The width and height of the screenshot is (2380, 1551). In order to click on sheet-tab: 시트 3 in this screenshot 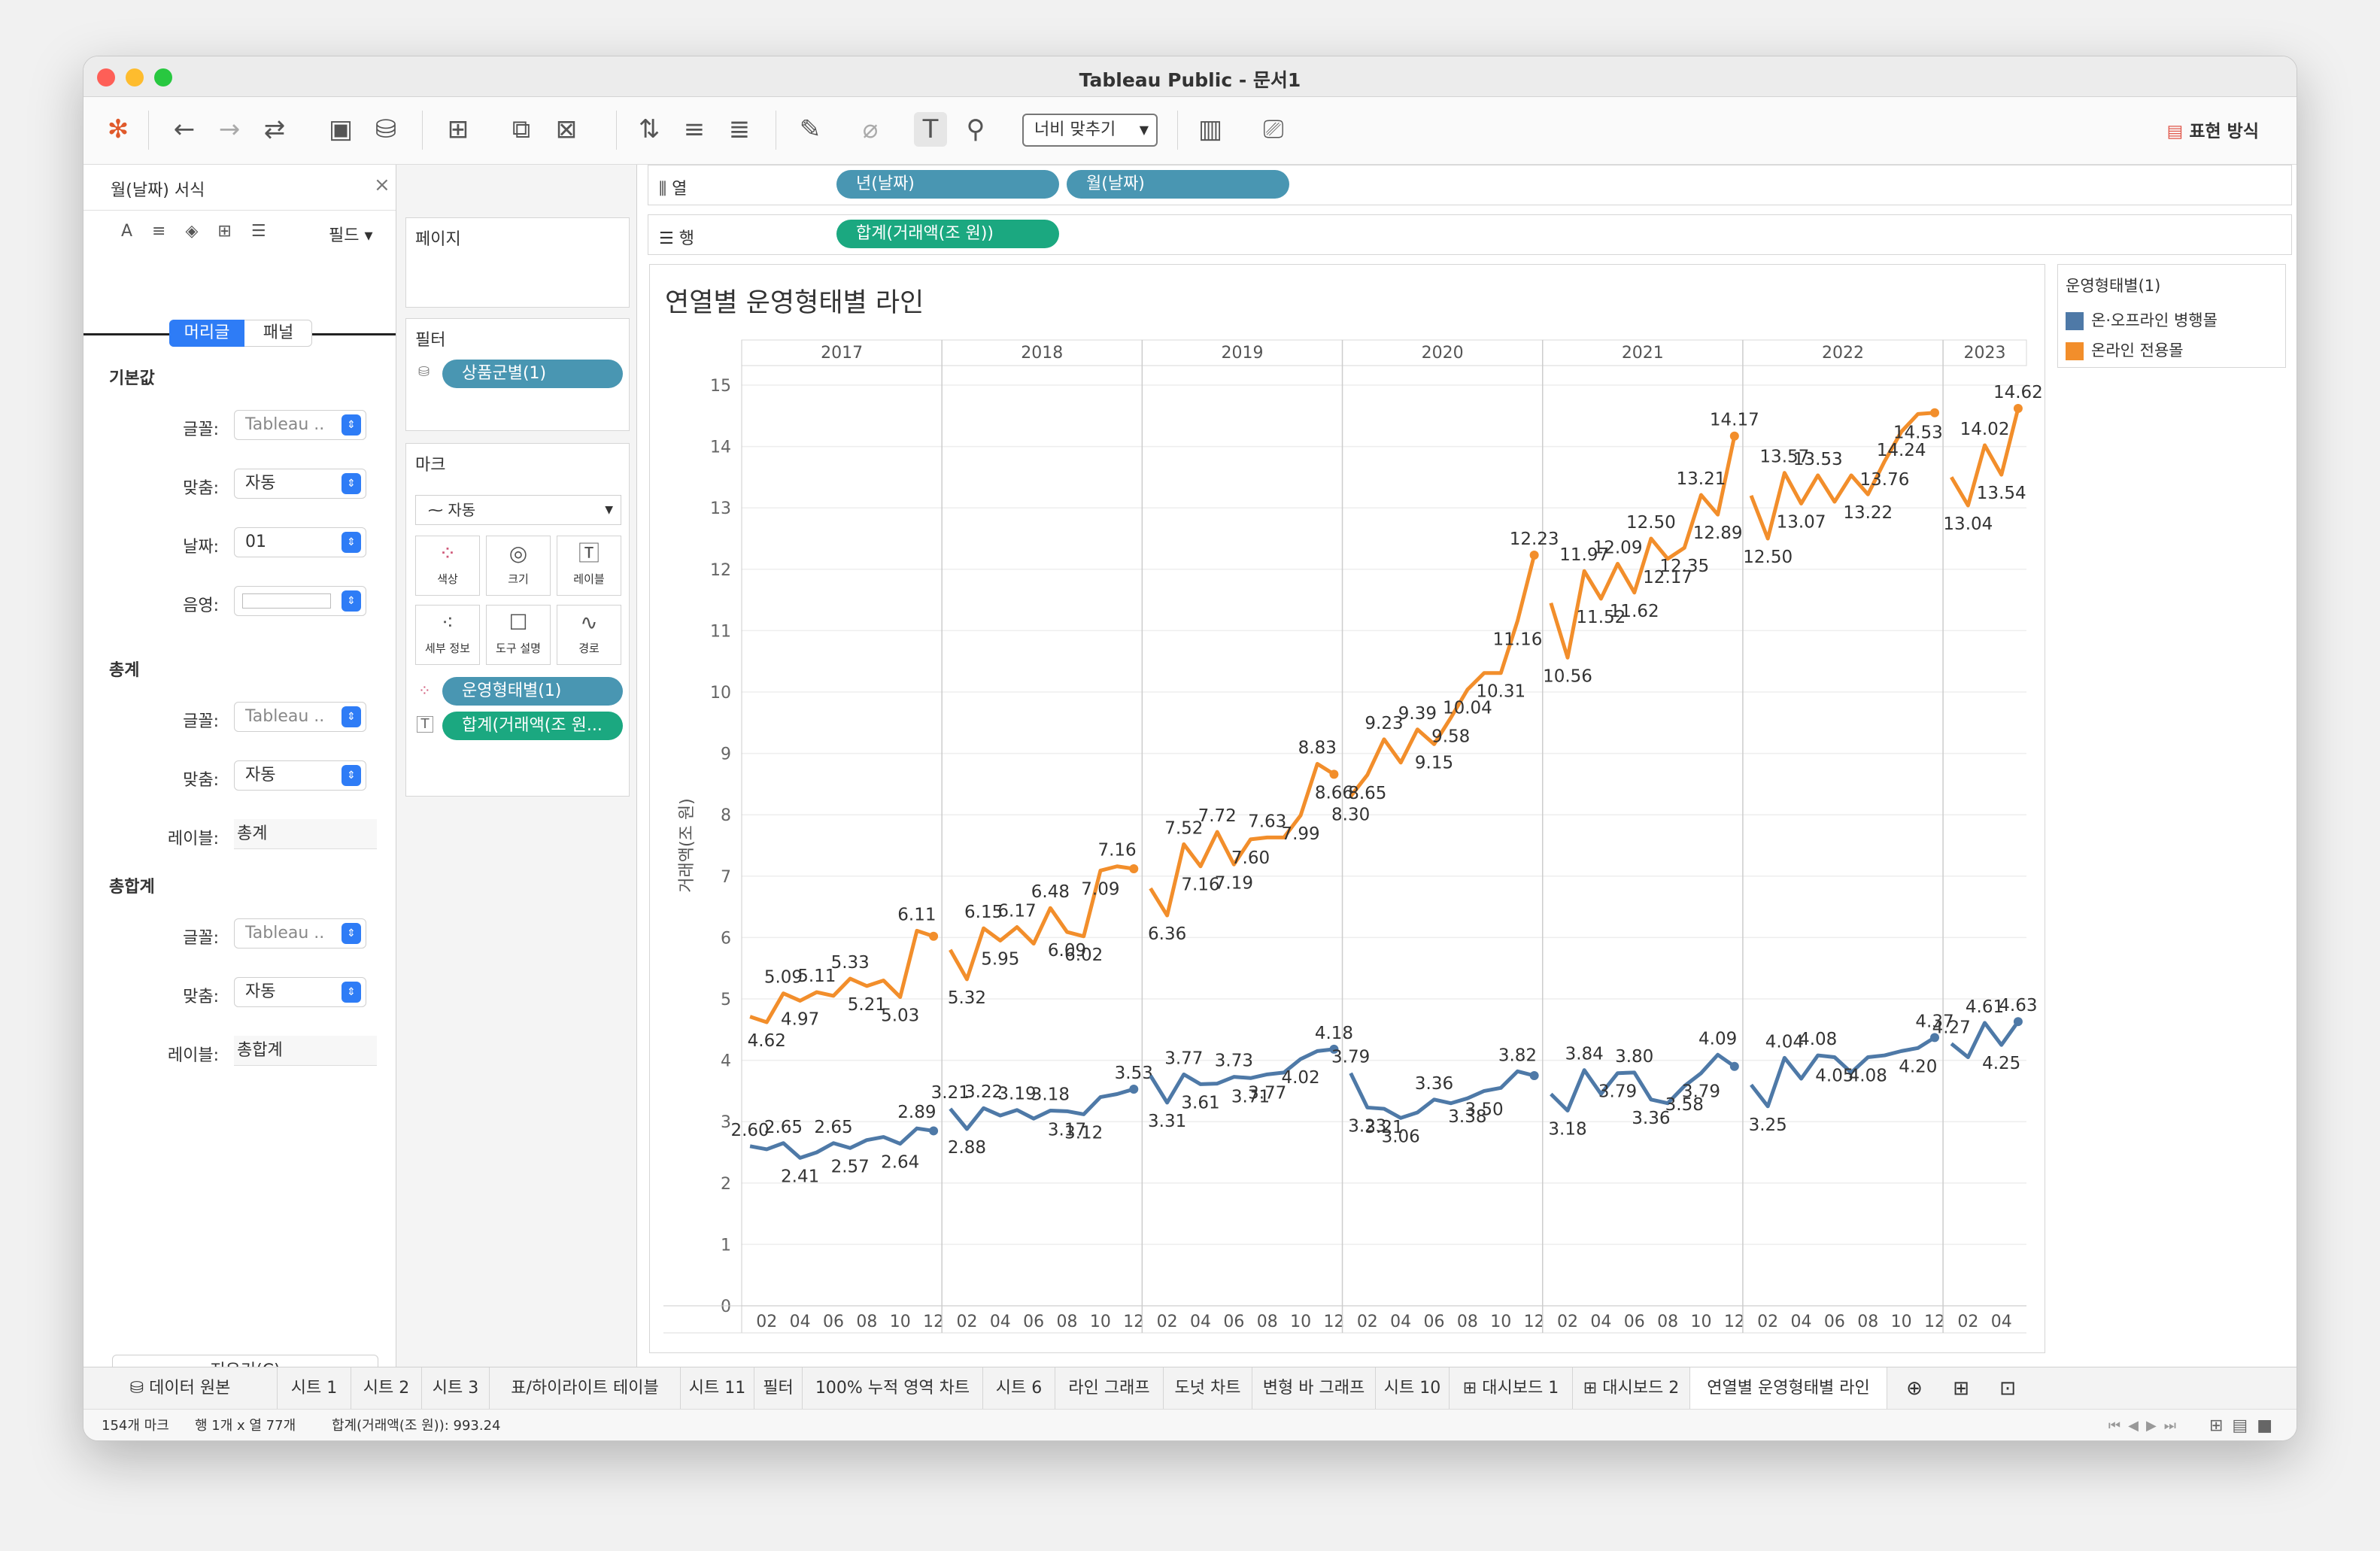, I will do `click(456, 1389)`.